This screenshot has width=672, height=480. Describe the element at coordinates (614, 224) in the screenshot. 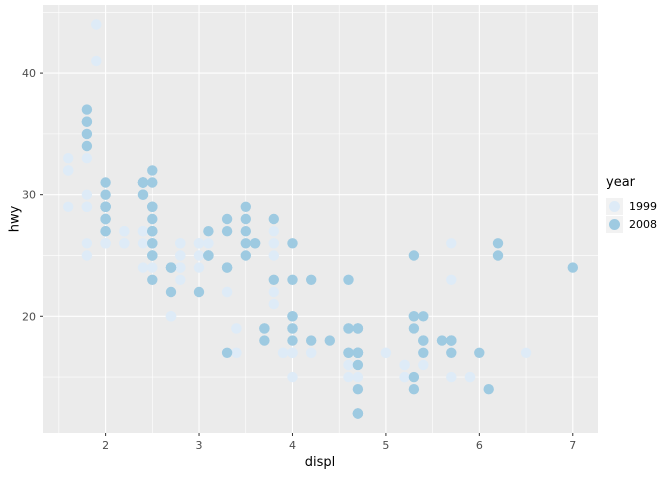

I see `point-2008-icon` at that location.